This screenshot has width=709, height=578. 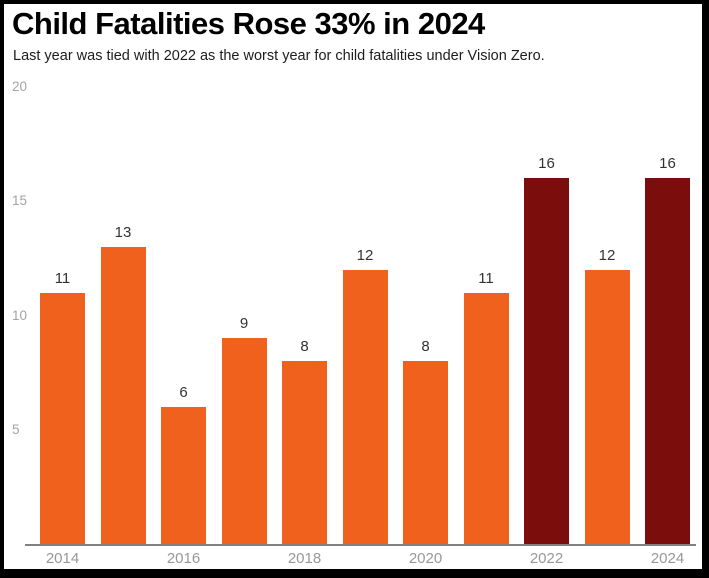 What do you see at coordinates (546, 558) in the screenshot?
I see `x-axis-tick-label-2022: 2022` at bounding box center [546, 558].